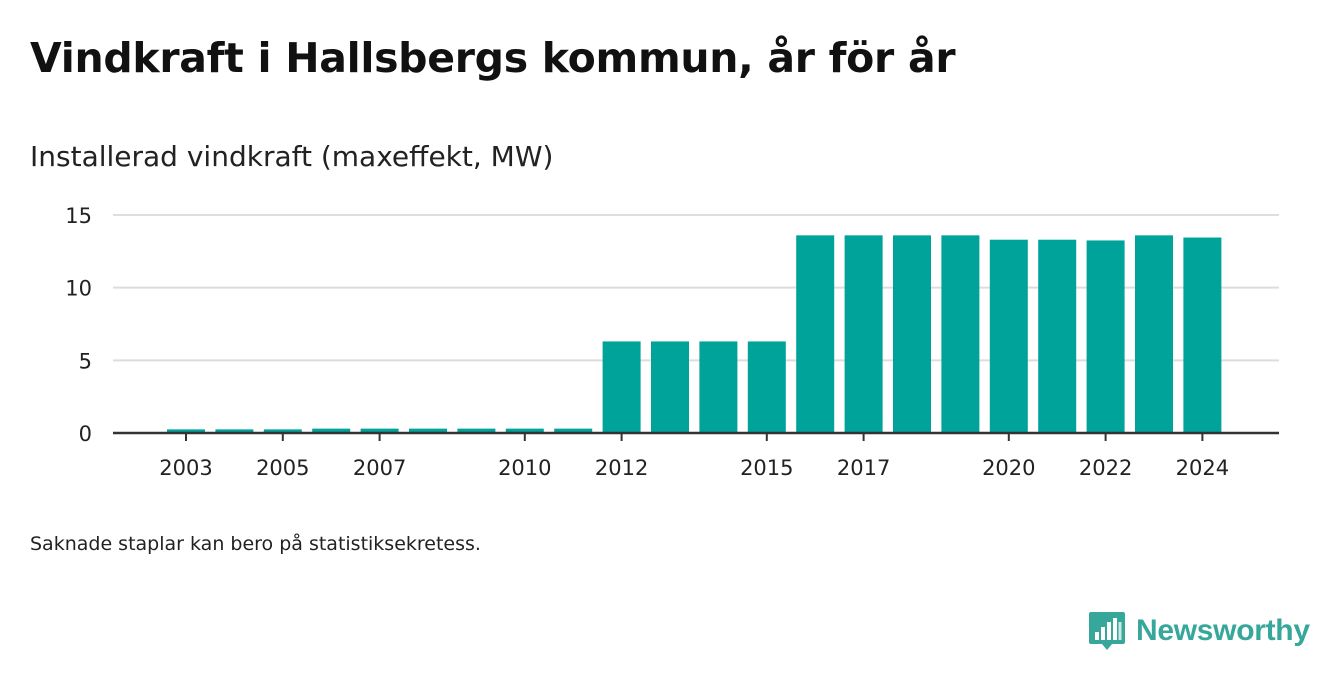 This screenshot has width=1340, height=685. Describe the element at coordinates (1154, 334) in the screenshot. I see `bar-2023` at that location.